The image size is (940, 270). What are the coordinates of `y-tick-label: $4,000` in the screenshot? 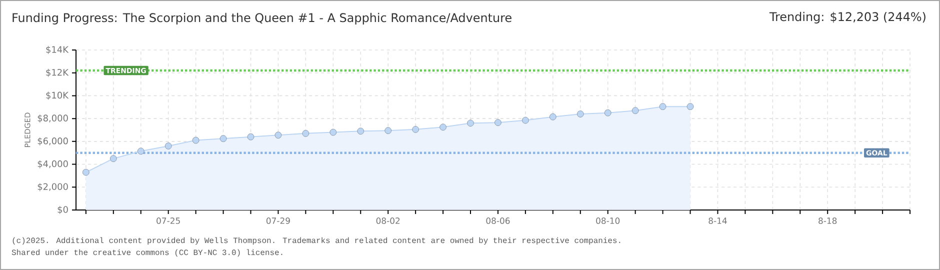 It's located at (53, 164).